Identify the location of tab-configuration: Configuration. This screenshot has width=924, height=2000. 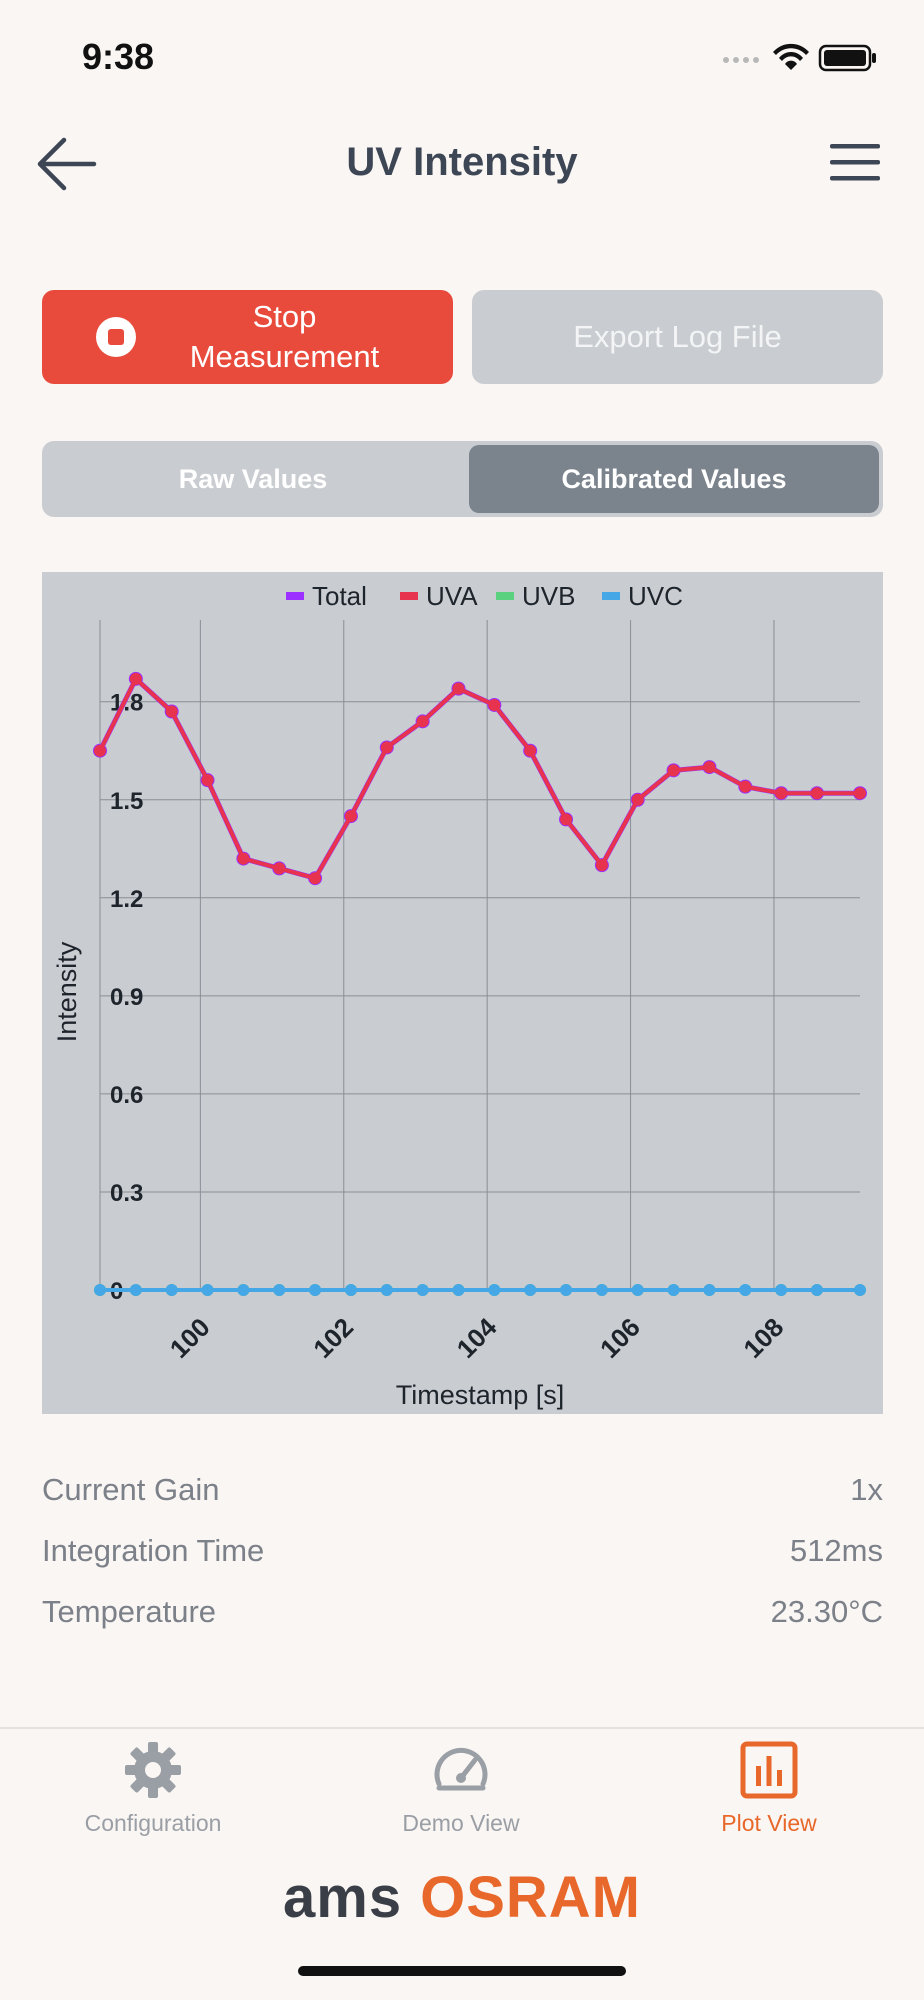
(153, 1795).